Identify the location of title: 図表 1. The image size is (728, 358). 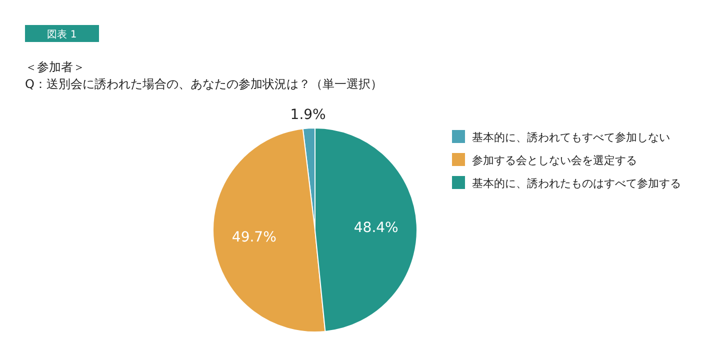
(62, 33).